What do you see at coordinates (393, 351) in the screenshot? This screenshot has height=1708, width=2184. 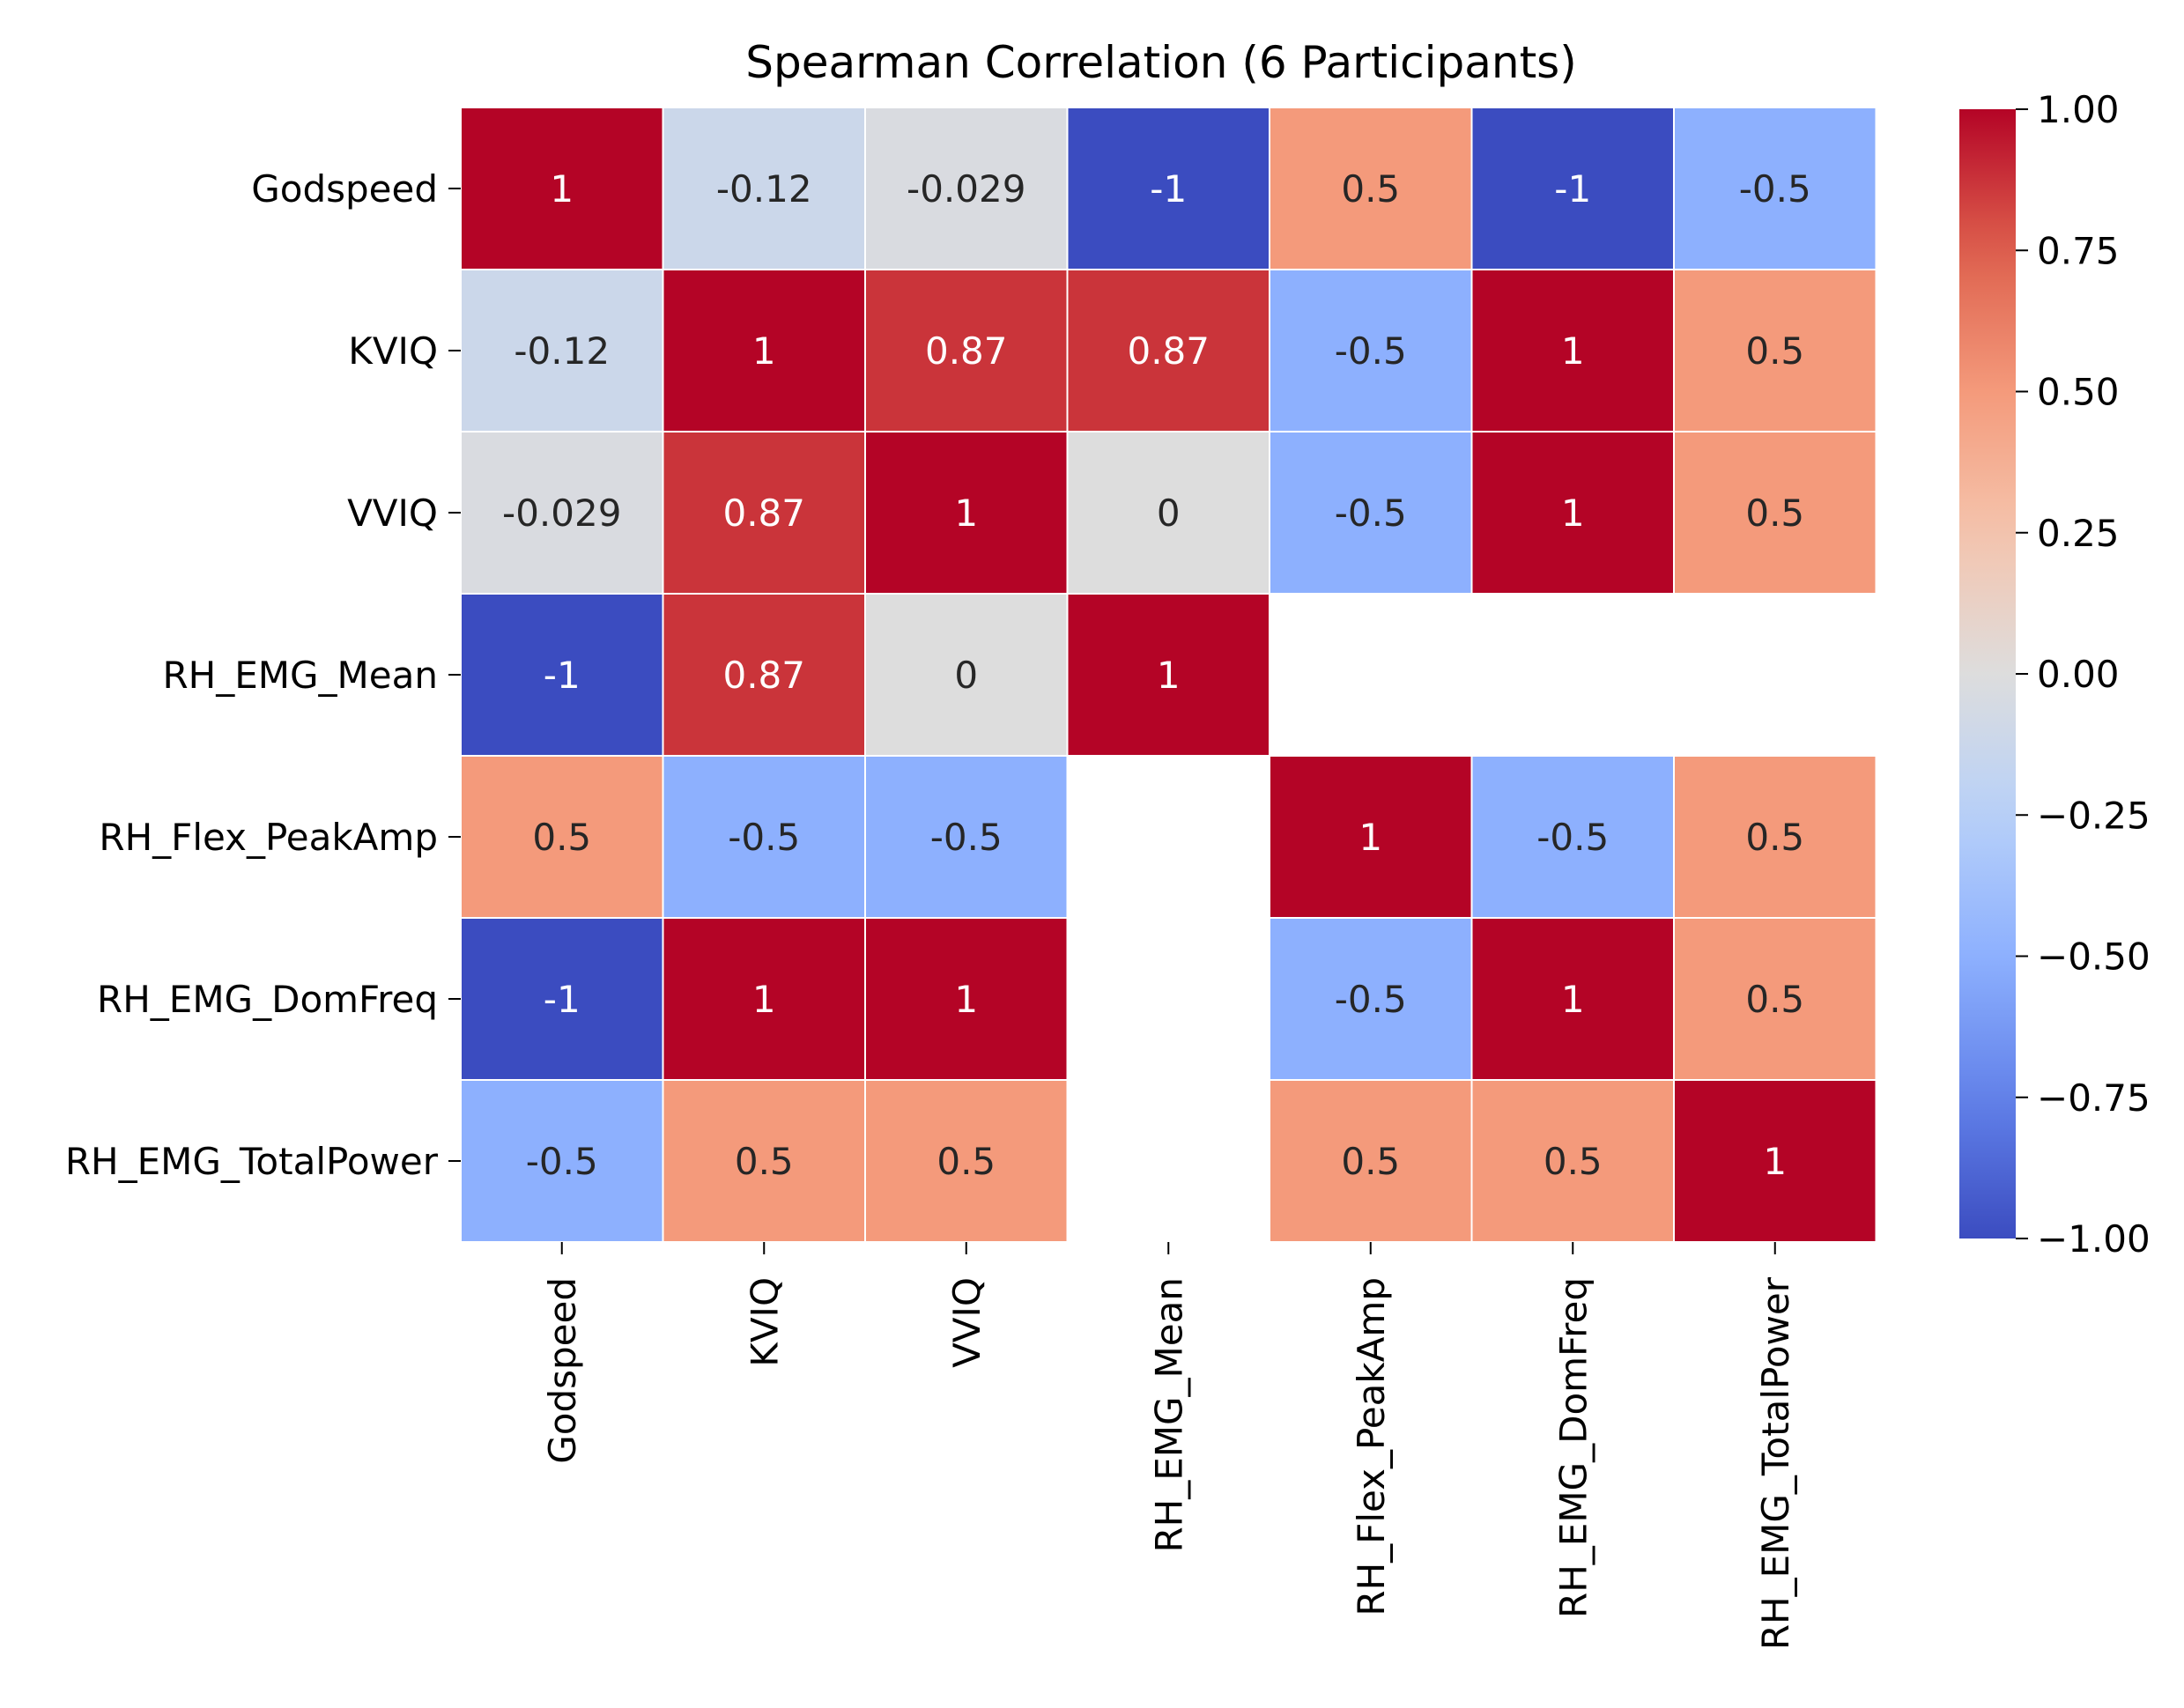 I see `y-tick-label: KVIQ` at bounding box center [393, 351].